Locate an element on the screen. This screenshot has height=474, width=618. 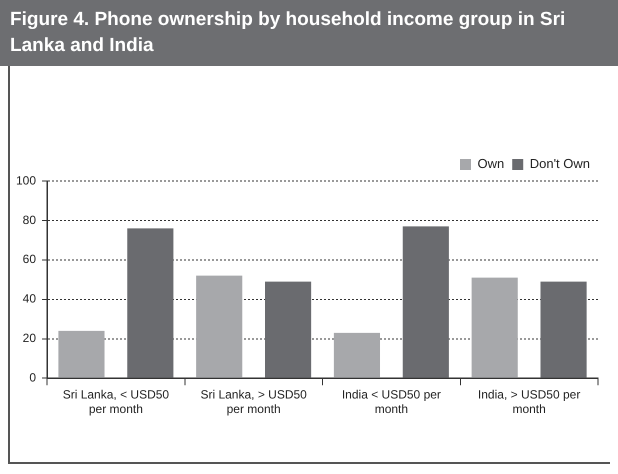
x-tick-label: India, > USD50 per month is located at coordinates (529, 402).